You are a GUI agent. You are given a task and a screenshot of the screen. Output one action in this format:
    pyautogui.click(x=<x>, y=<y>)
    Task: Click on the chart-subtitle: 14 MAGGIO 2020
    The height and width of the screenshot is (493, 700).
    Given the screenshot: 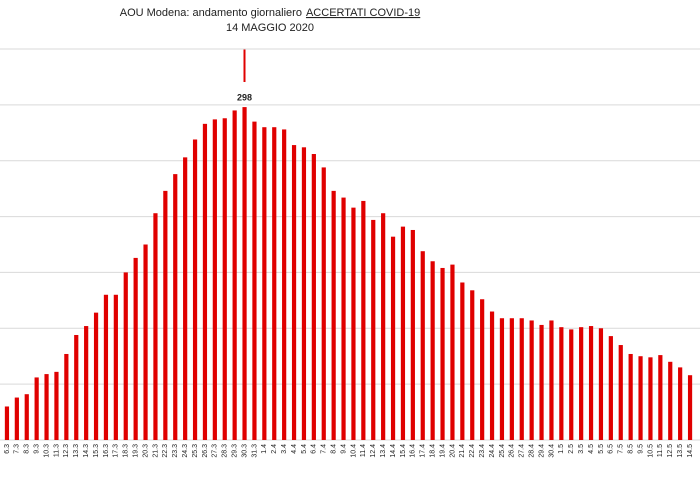 What is the action you would take?
    pyautogui.click(x=270, y=28)
    